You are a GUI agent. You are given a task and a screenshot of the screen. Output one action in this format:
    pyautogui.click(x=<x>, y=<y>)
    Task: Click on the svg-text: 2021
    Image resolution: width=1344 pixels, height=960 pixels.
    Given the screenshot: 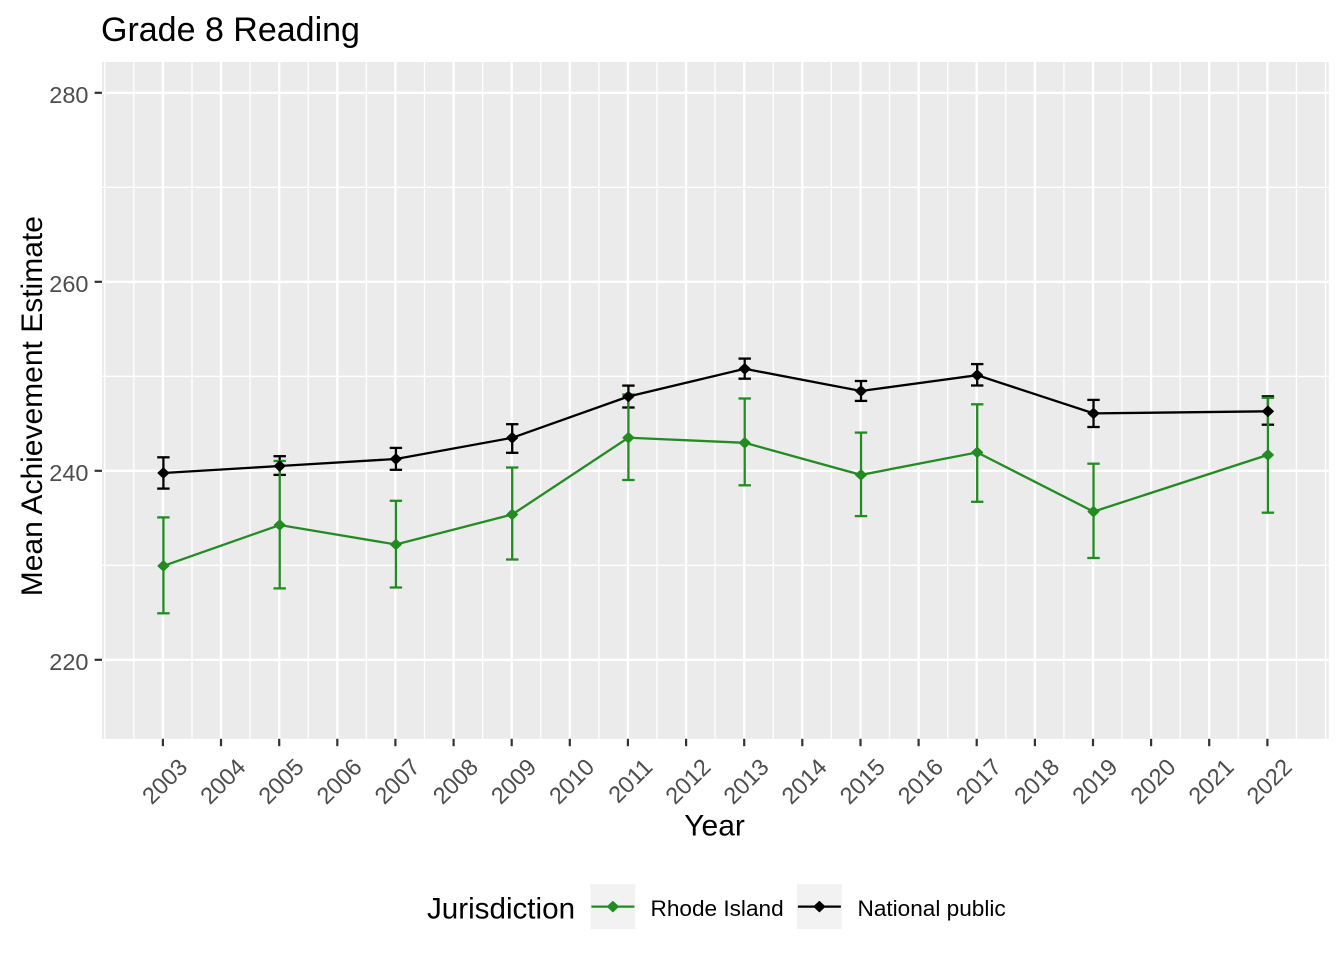 What is the action you would take?
    pyautogui.click(x=1210, y=781)
    